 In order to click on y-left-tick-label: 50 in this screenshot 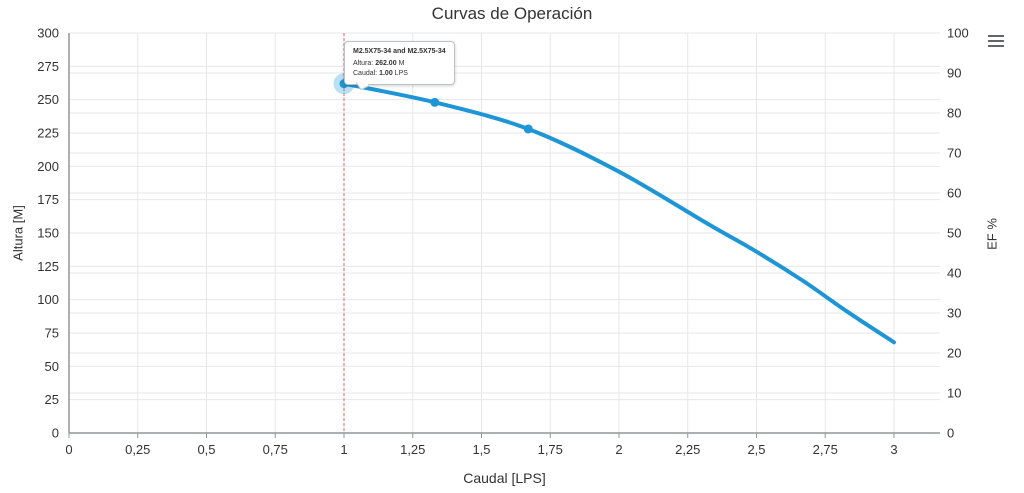, I will do `click(52, 366)`.